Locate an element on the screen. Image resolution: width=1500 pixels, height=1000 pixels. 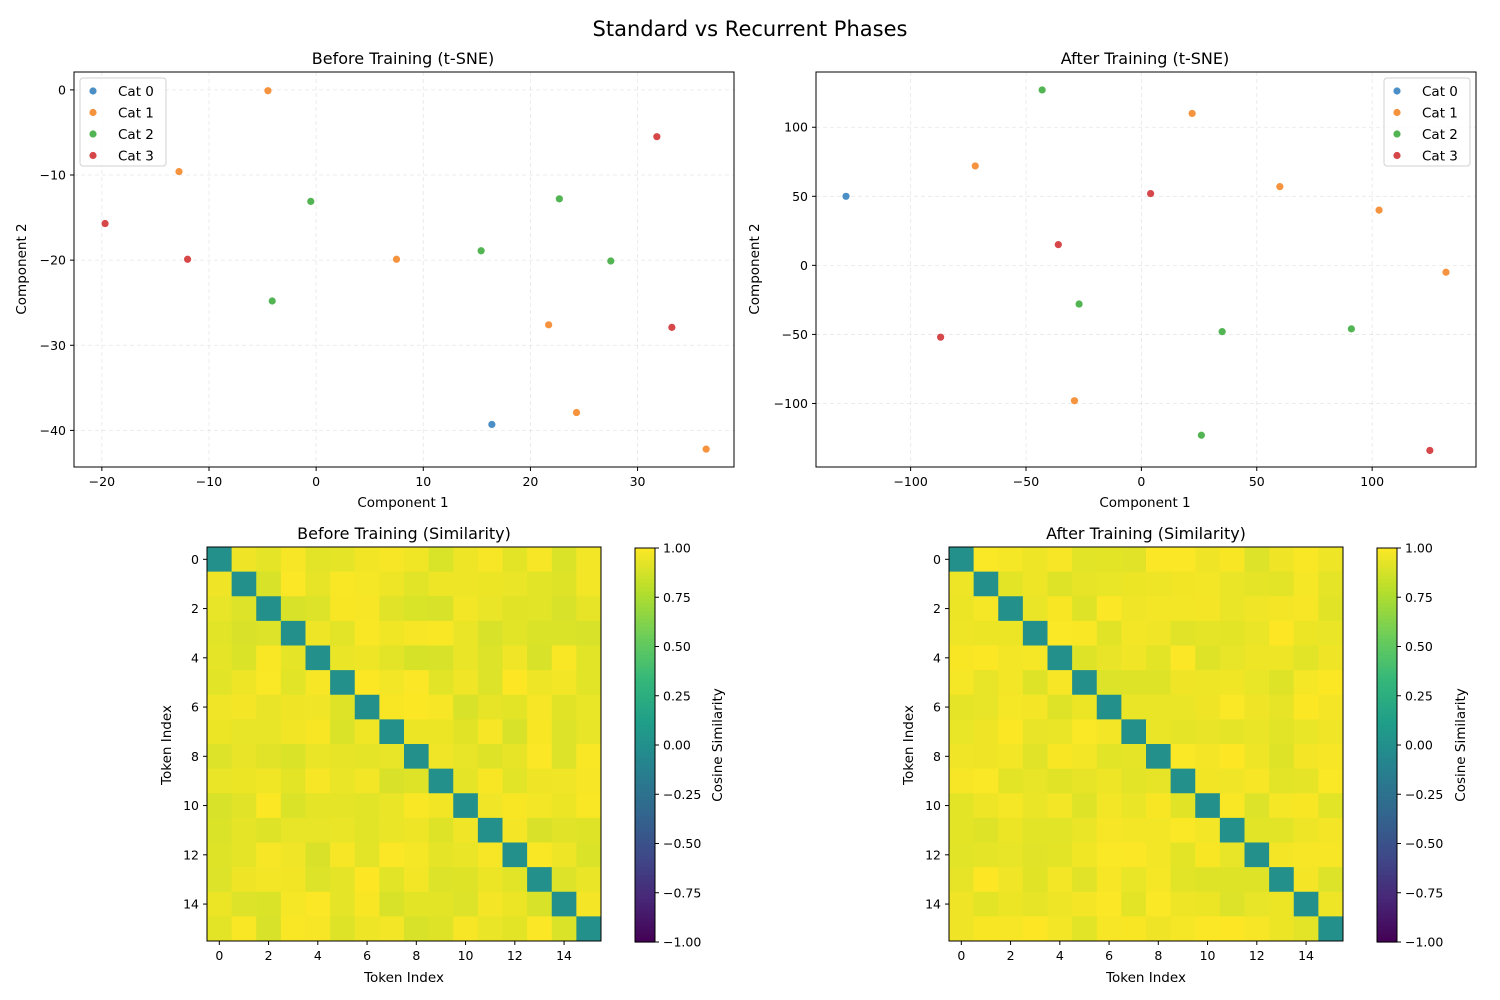
y-tick-label: 50 is located at coordinates (800, 196).